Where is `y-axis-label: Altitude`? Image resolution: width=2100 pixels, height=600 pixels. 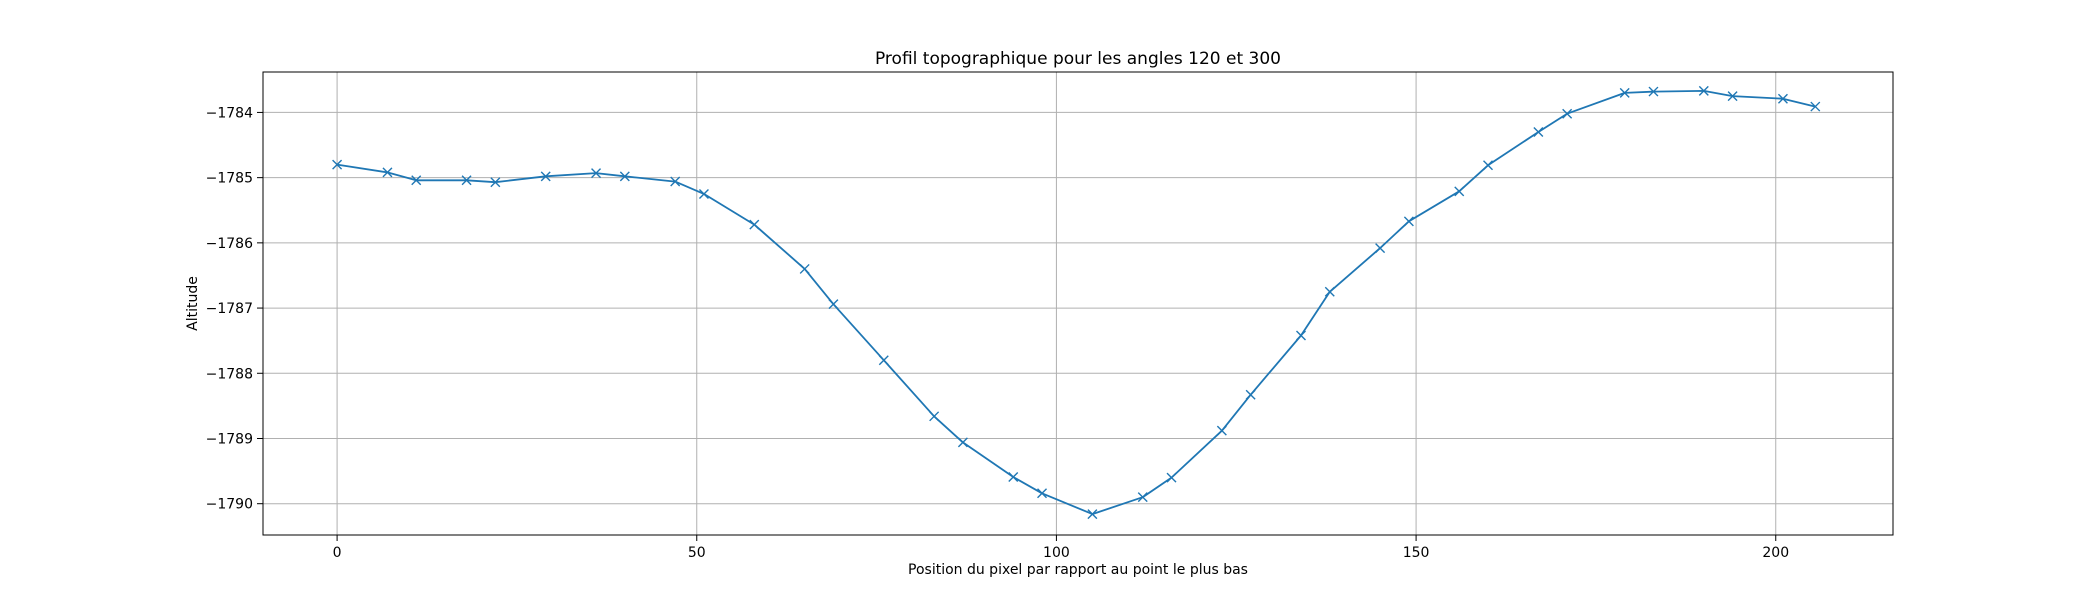 y-axis-label: Altitude is located at coordinates (193, 303).